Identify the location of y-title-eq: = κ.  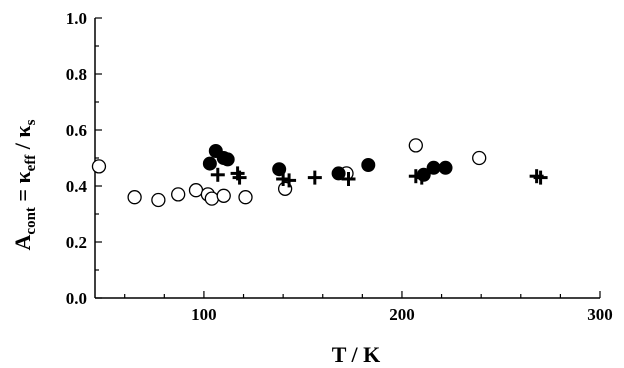
(22, 189).